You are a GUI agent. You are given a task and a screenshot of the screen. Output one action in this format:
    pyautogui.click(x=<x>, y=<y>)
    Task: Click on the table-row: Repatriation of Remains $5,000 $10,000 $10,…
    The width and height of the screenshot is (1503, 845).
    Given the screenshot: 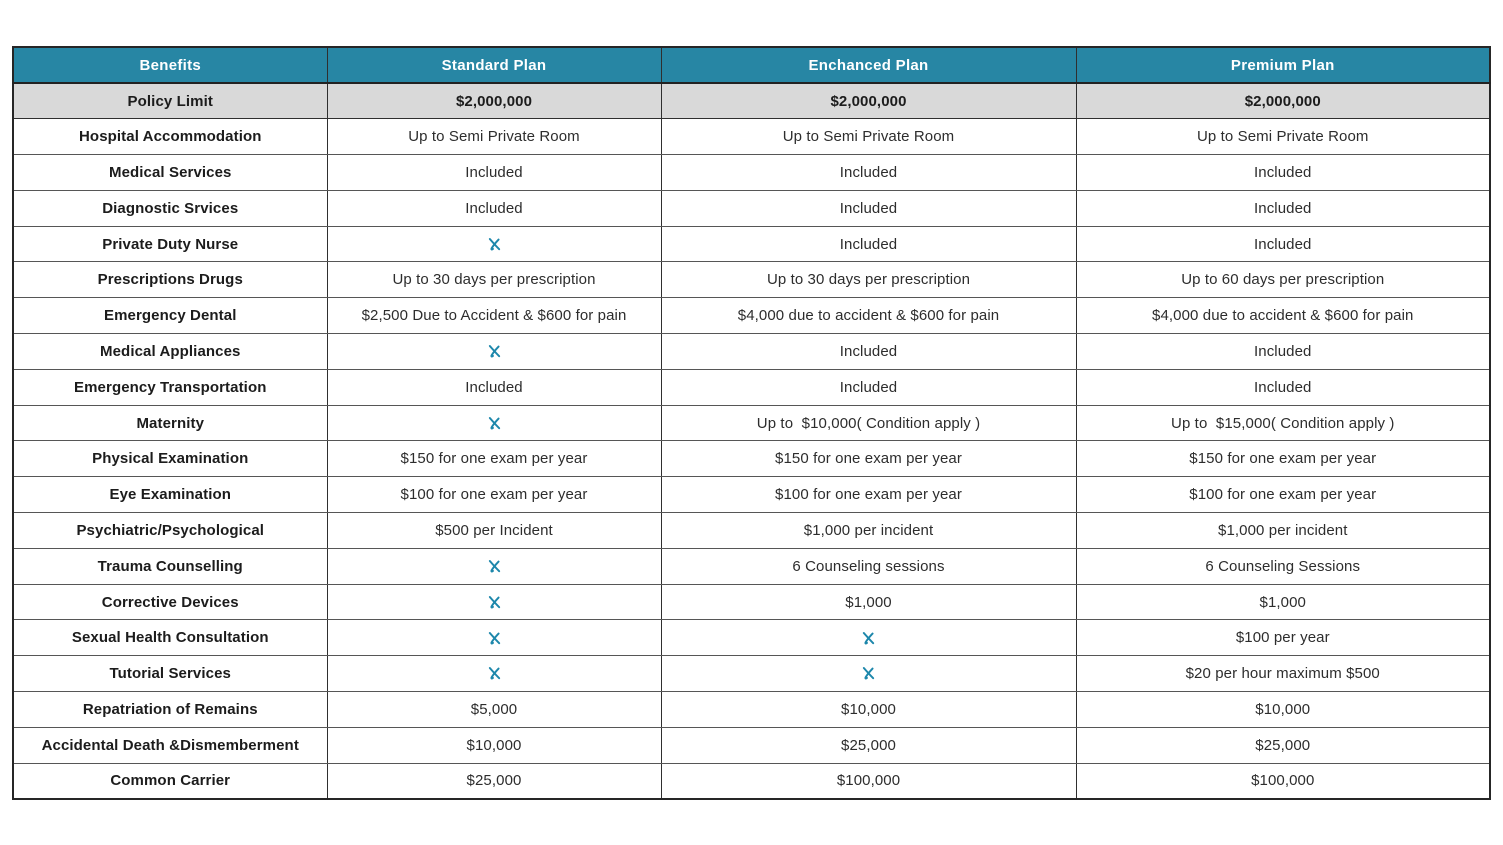 What is the action you would take?
    pyautogui.click(x=751, y=709)
    